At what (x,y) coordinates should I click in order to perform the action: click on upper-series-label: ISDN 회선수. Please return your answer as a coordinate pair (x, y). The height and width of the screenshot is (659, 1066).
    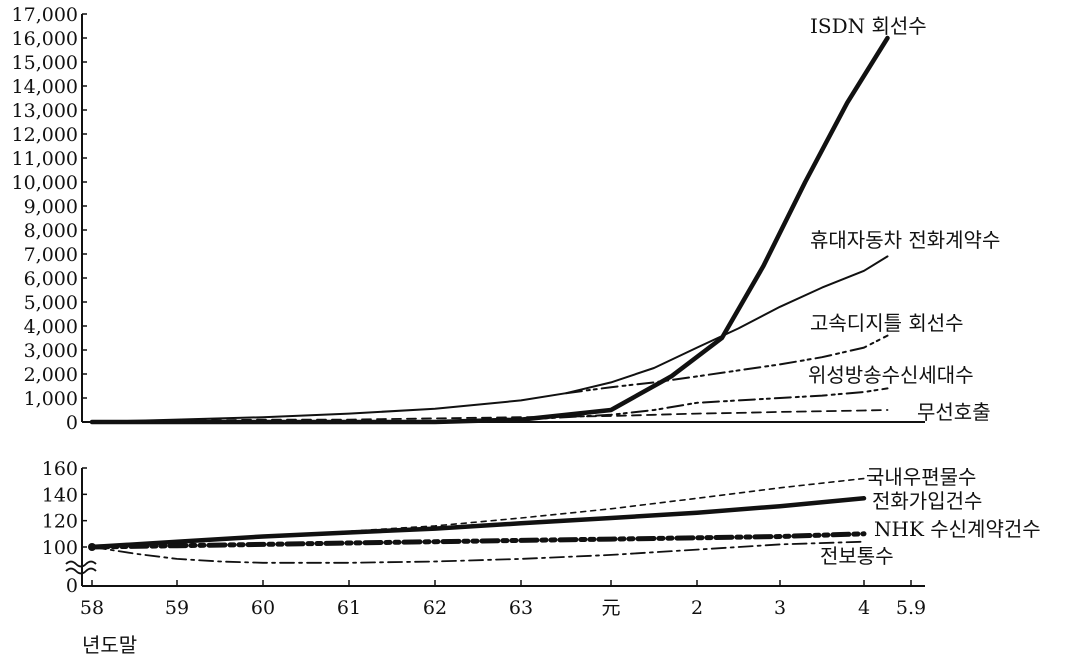
    Looking at the image, I should click on (868, 26).